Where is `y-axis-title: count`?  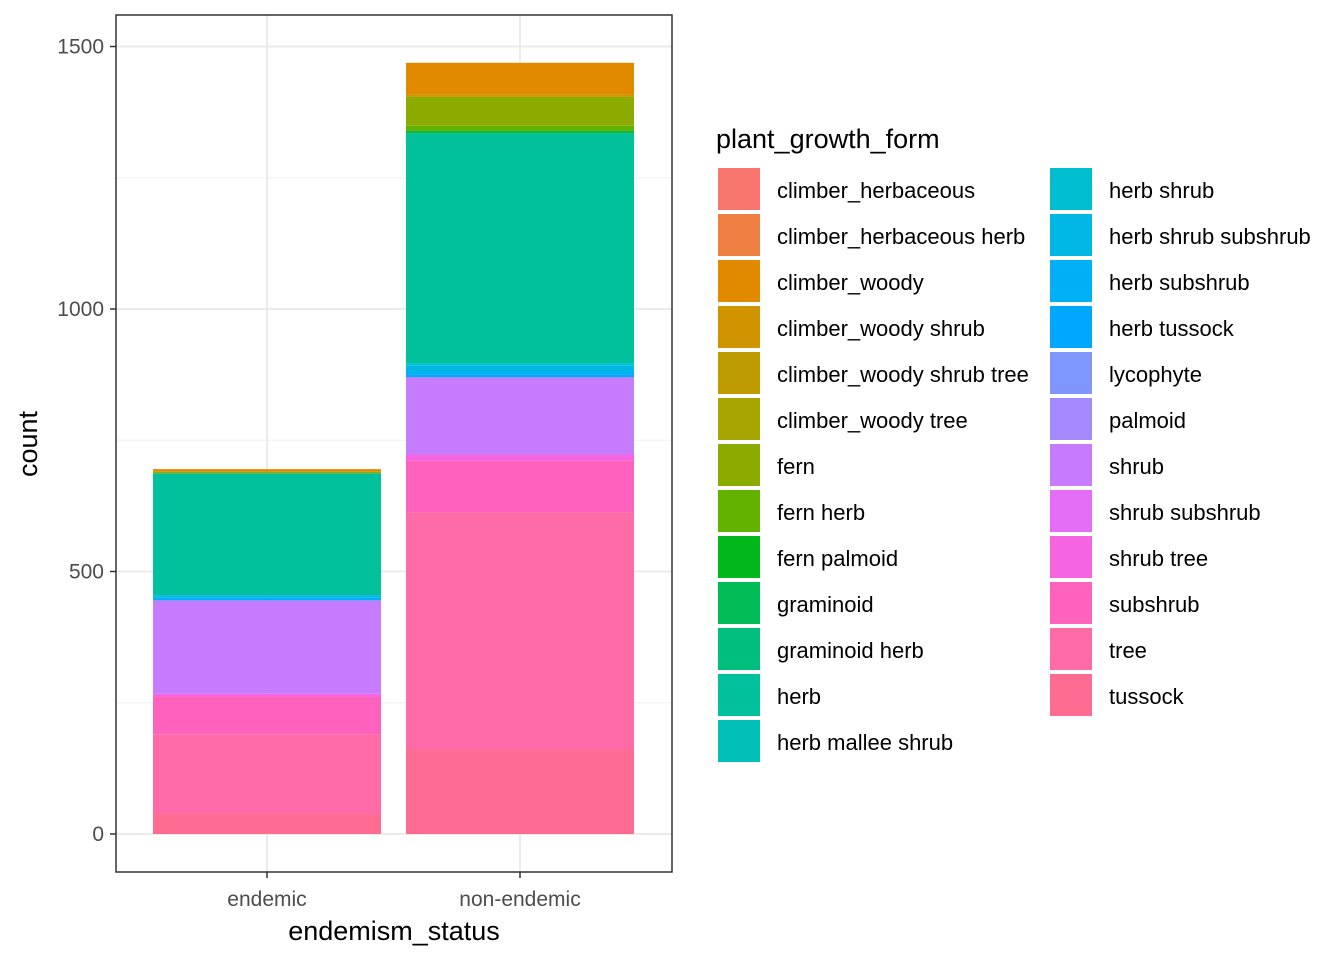
y-axis-title: count is located at coordinates (28, 443).